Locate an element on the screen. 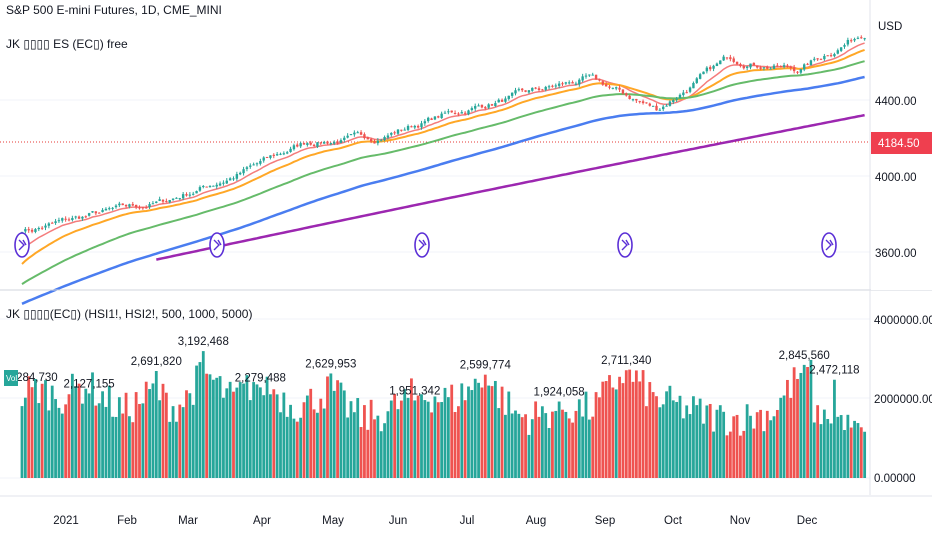 The width and height of the screenshot is (932, 550). vol-badge is located at coordinates (11, 378).